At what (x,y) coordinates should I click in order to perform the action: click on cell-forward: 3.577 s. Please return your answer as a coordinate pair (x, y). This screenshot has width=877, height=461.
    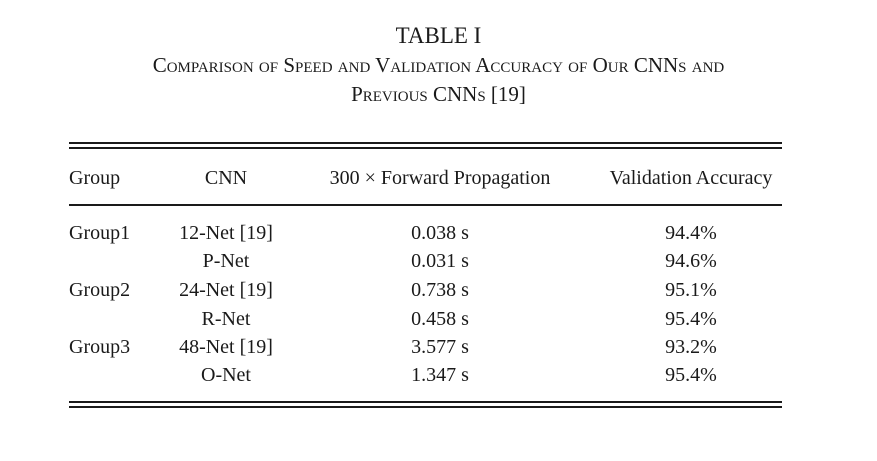
    Looking at the image, I should click on (440, 347).